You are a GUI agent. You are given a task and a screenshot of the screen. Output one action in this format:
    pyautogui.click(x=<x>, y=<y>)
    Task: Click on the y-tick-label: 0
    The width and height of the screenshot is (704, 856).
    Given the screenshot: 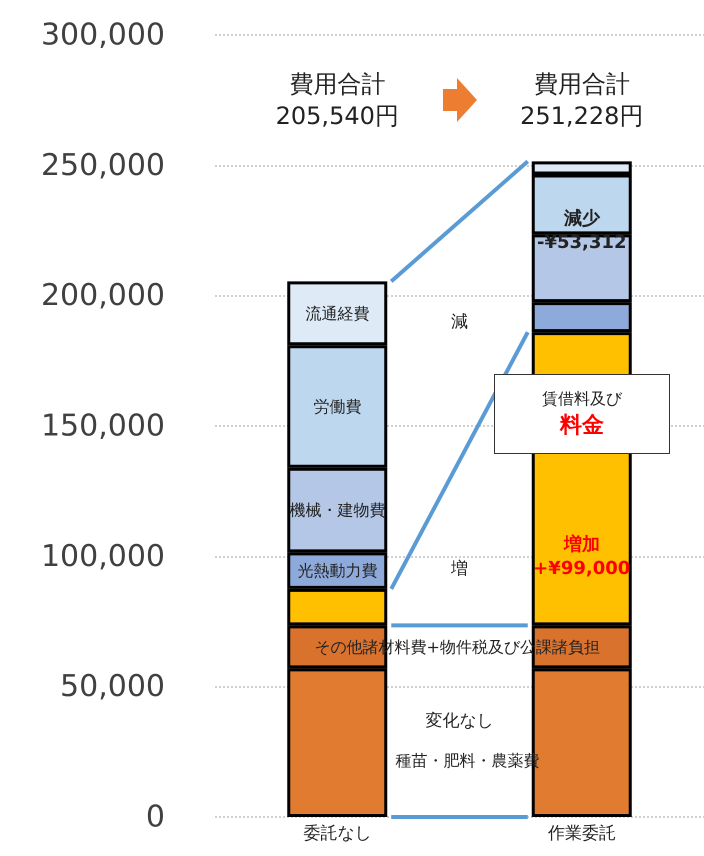 What is the action you would take?
    pyautogui.click(x=155, y=817)
    